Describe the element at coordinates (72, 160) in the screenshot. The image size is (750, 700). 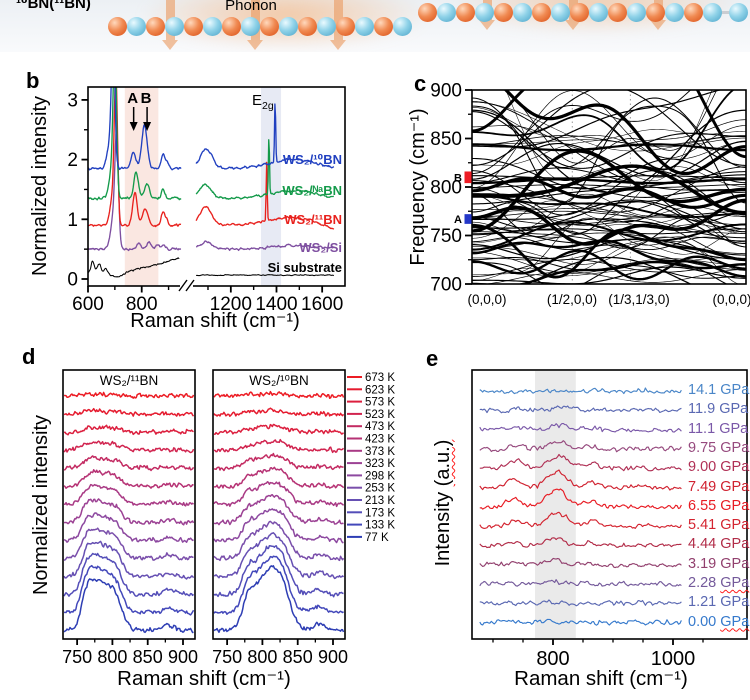
I see `svg-text: 2` at that location.